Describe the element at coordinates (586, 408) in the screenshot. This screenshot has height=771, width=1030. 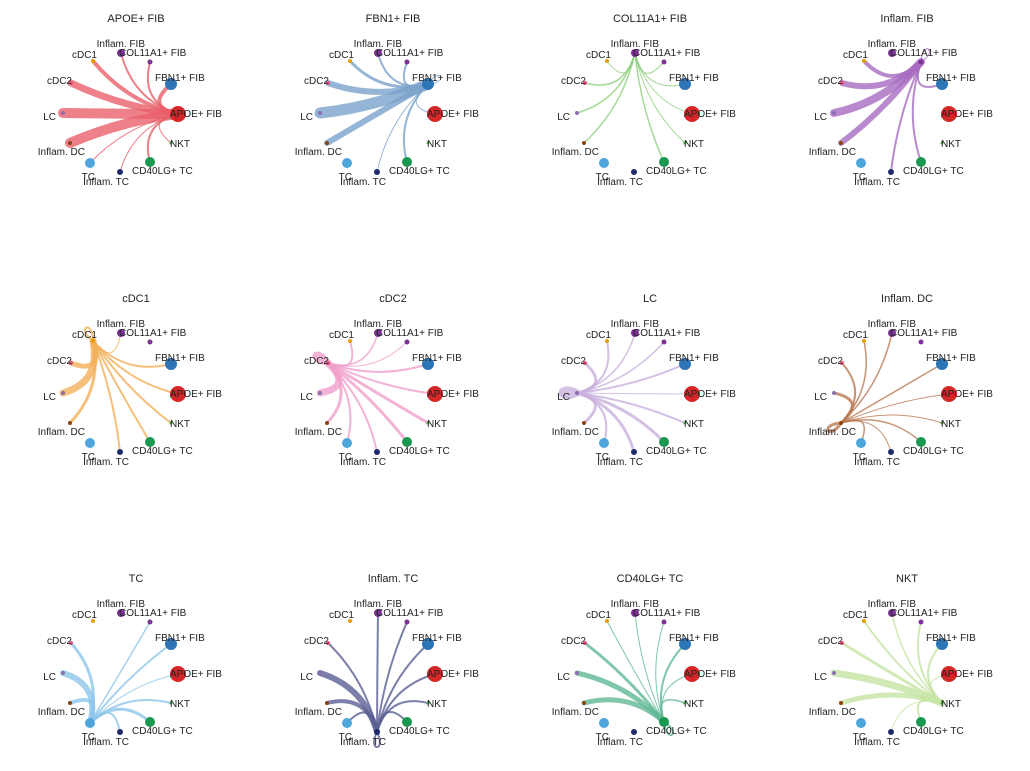
I see `edge-lc-to-inflam-dc` at that location.